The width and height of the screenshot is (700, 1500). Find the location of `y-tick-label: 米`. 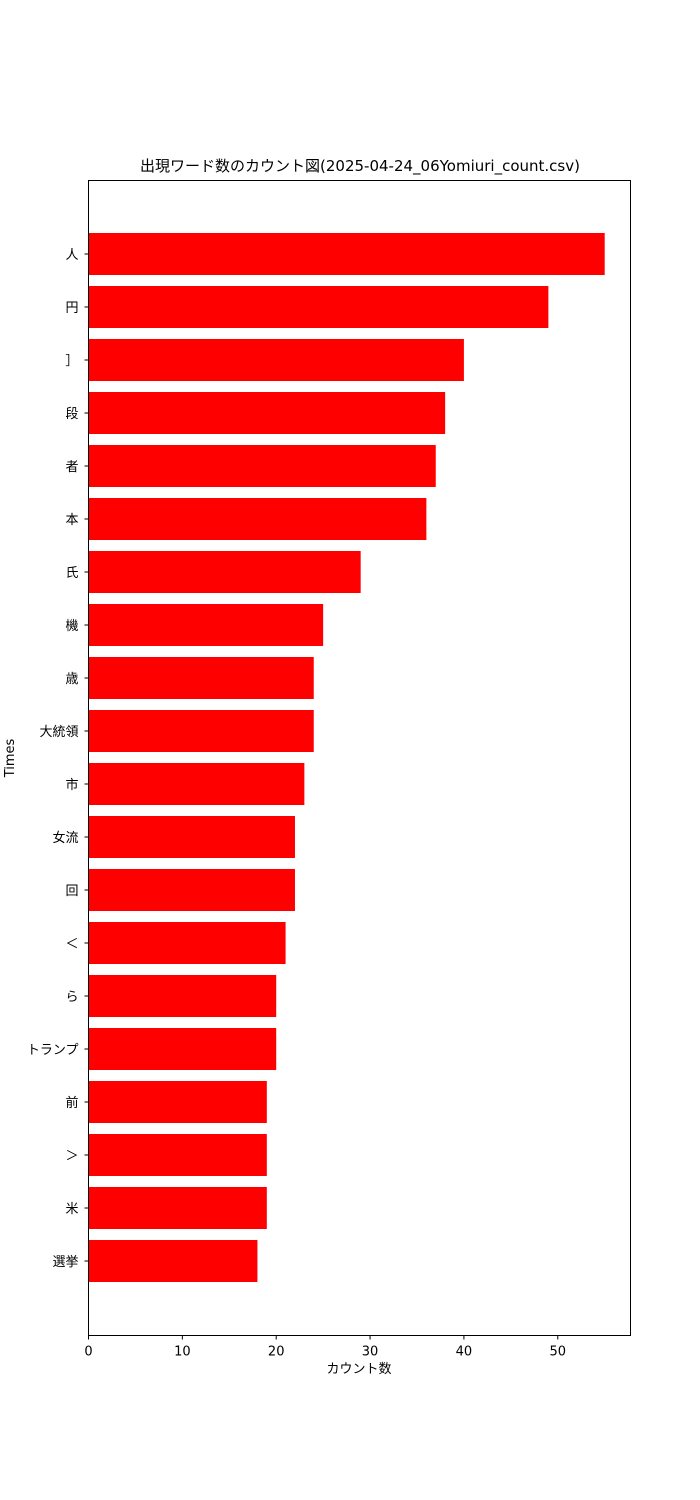

y-tick-label: 米 is located at coordinates (71, 1209).